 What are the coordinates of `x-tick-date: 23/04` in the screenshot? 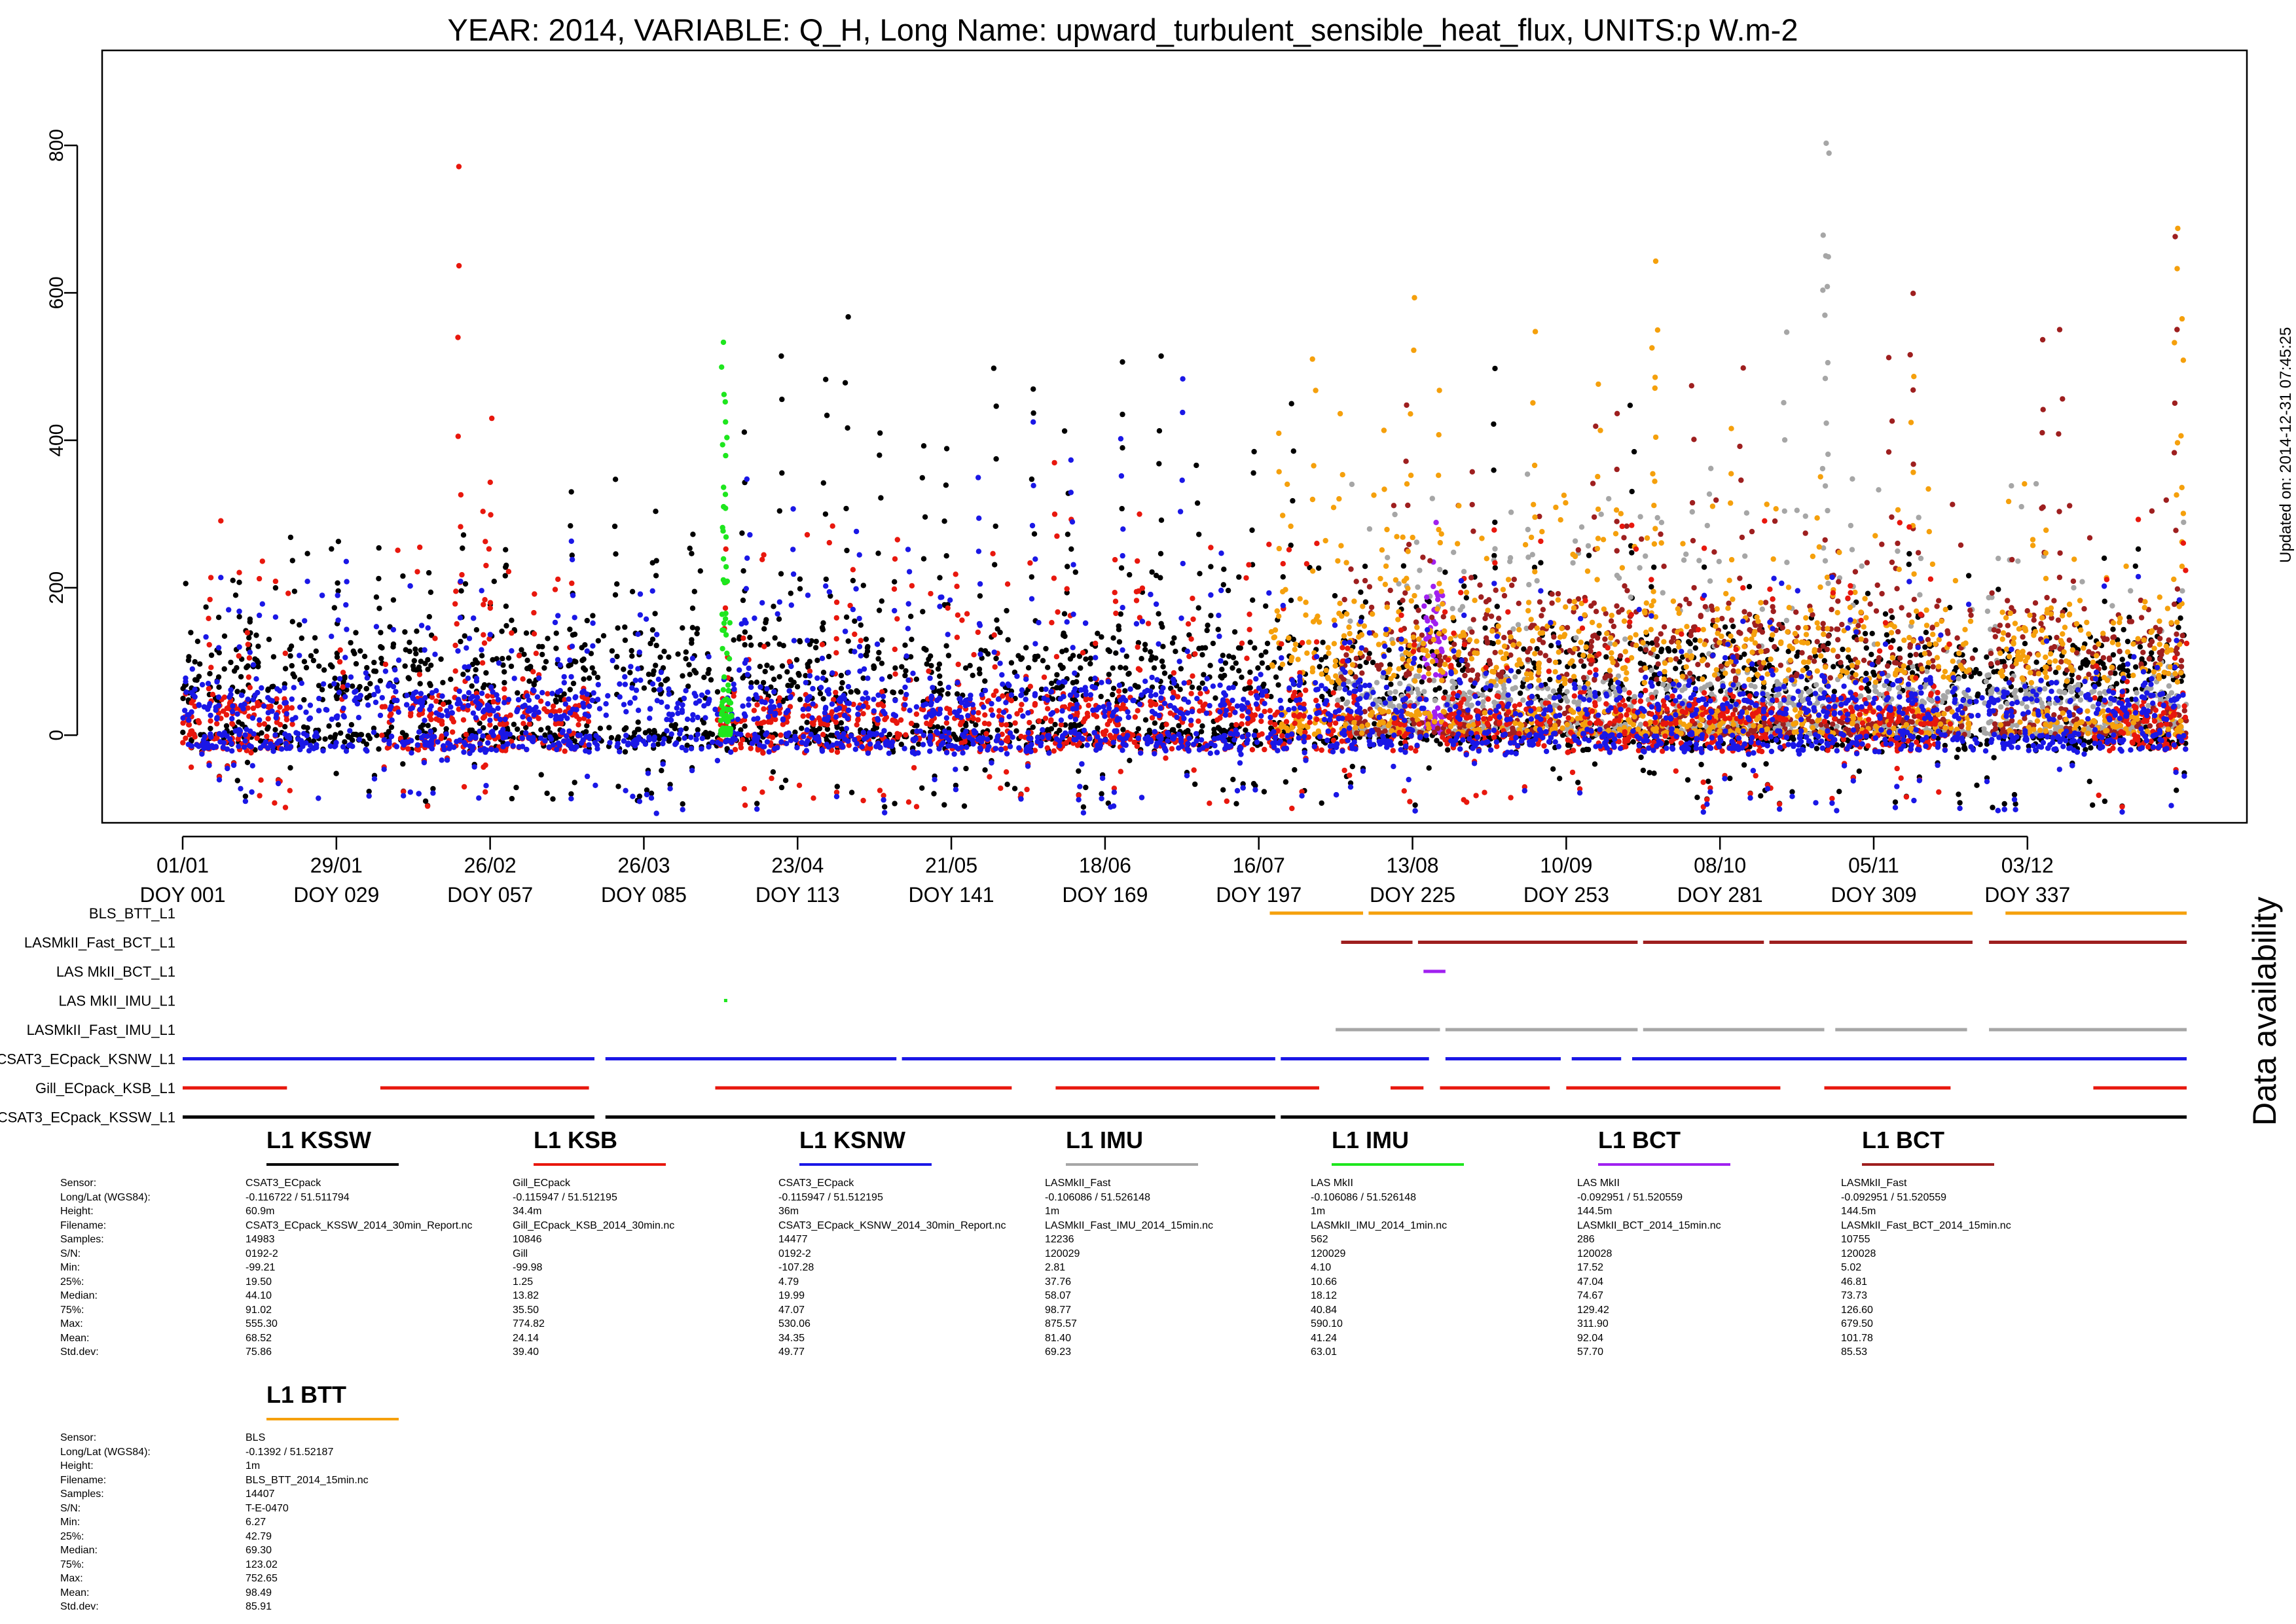 It's located at (797, 865).